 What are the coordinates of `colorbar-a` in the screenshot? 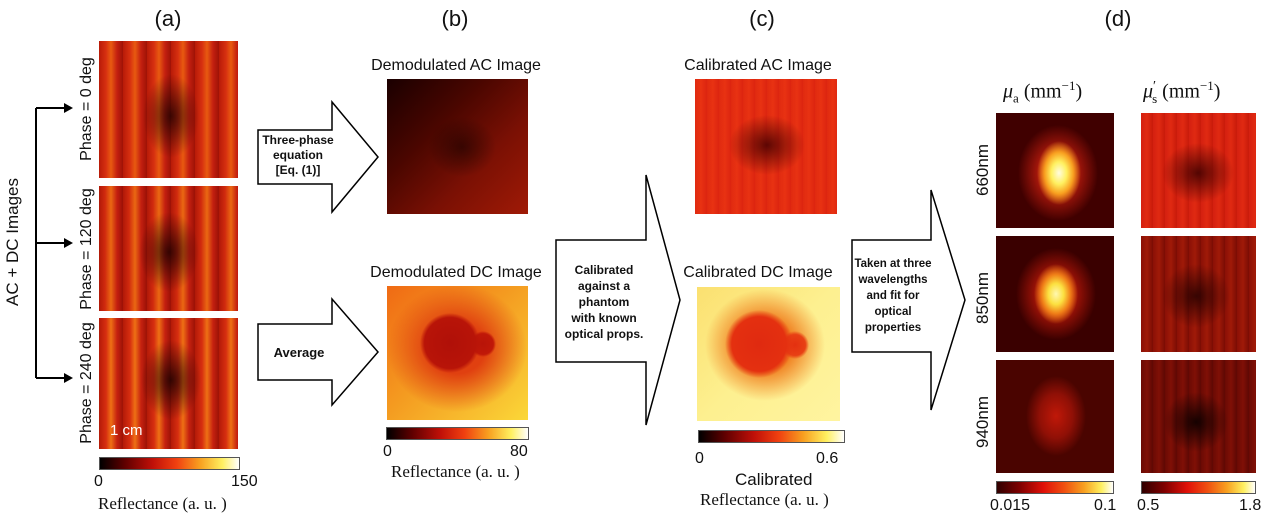 It's located at (169, 463).